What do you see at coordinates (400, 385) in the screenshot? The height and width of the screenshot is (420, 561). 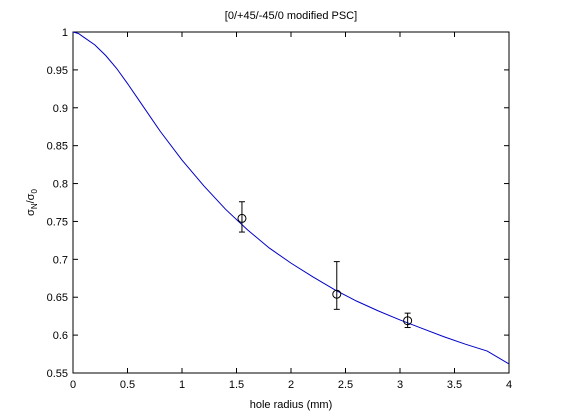 I see `x-tick-label: 3` at bounding box center [400, 385].